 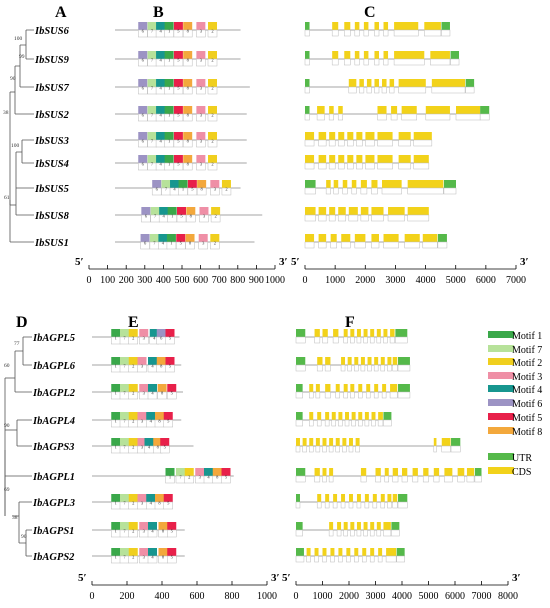 What do you see at coordinates (158, 447) in the screenshot?
I see `agp-motif-number: 8` at bounding box center [158, 447].